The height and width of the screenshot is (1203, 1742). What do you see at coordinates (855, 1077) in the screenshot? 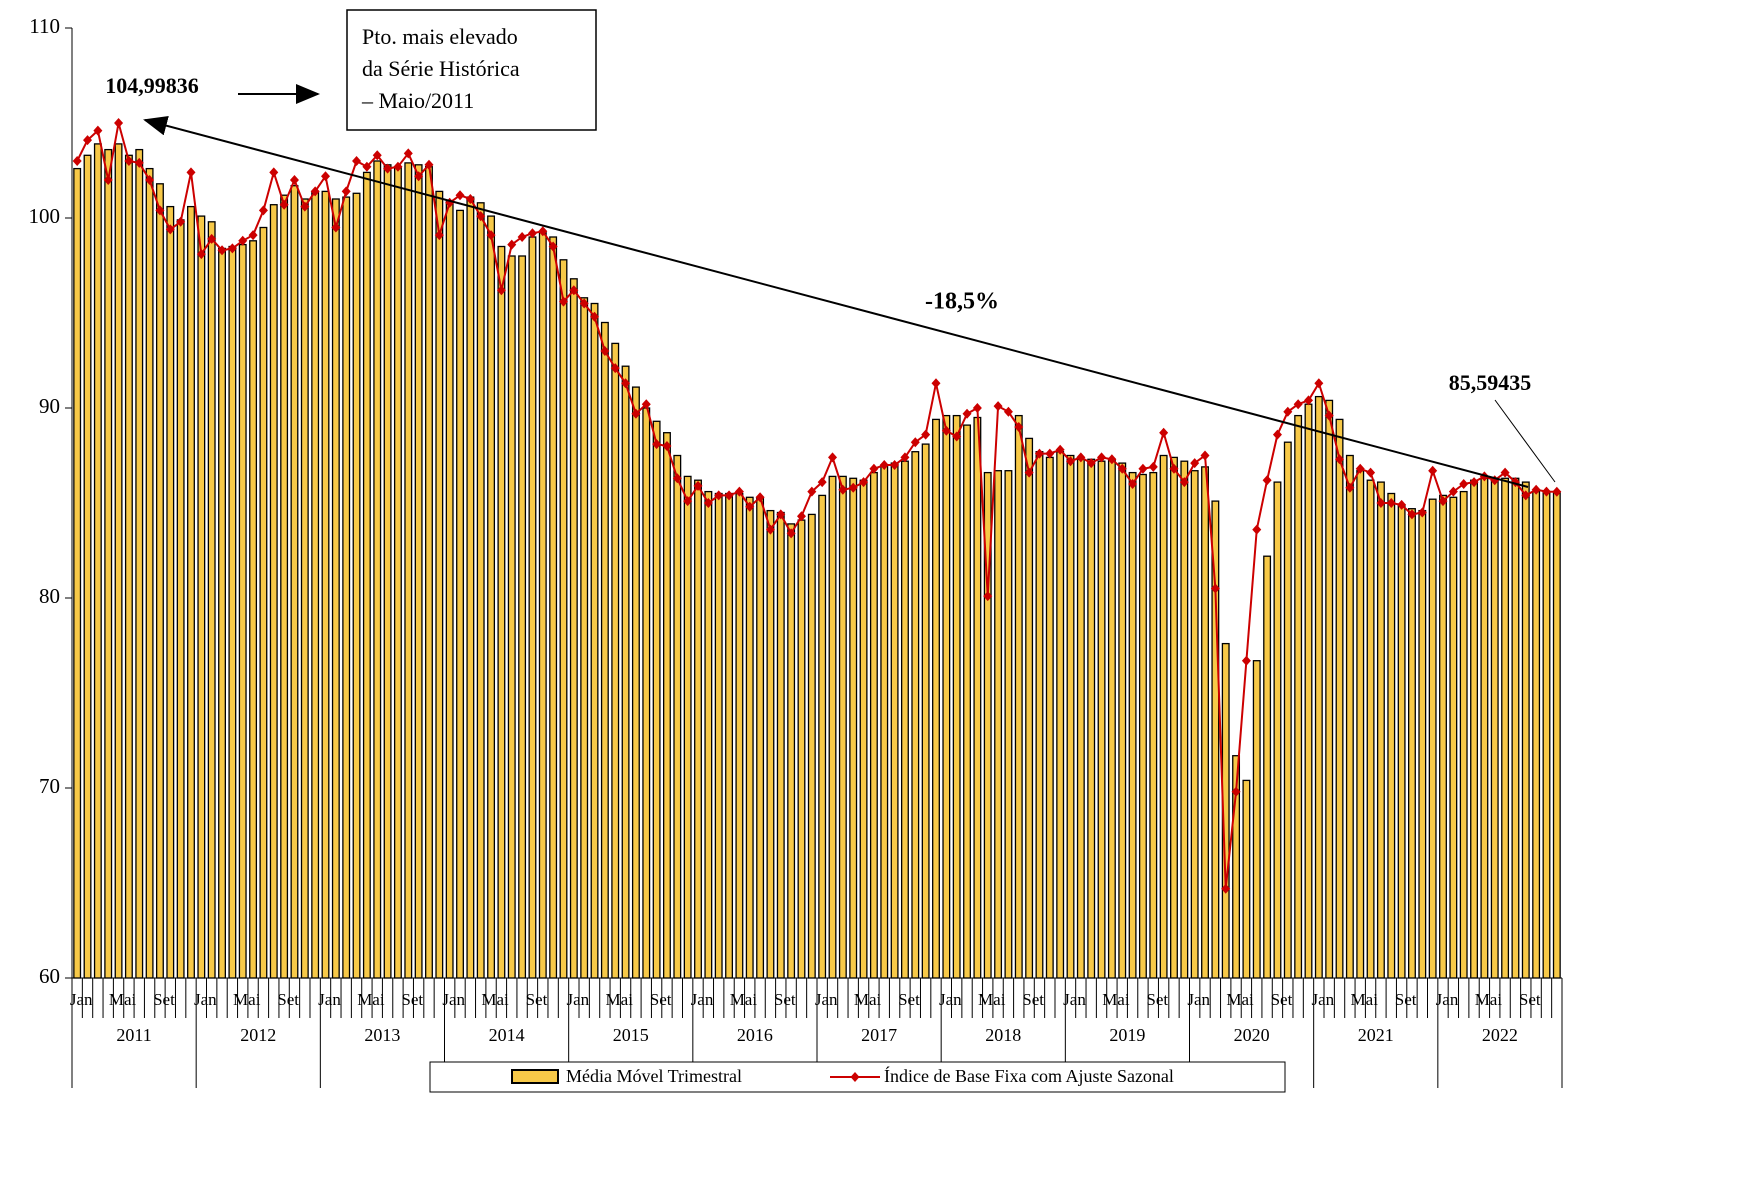
I see `legend-marker` at bounding box center [855, 1077].